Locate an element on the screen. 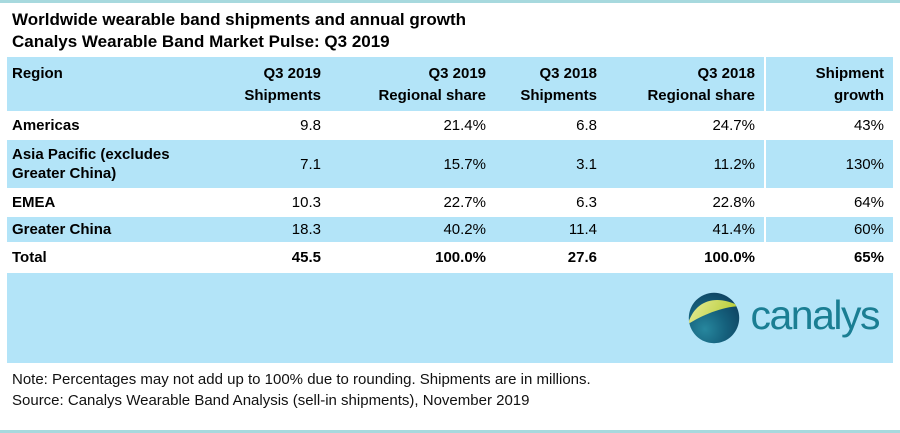 The image size is (900, 433). value-cell: 3.1 is located at coordinates (550, 164).